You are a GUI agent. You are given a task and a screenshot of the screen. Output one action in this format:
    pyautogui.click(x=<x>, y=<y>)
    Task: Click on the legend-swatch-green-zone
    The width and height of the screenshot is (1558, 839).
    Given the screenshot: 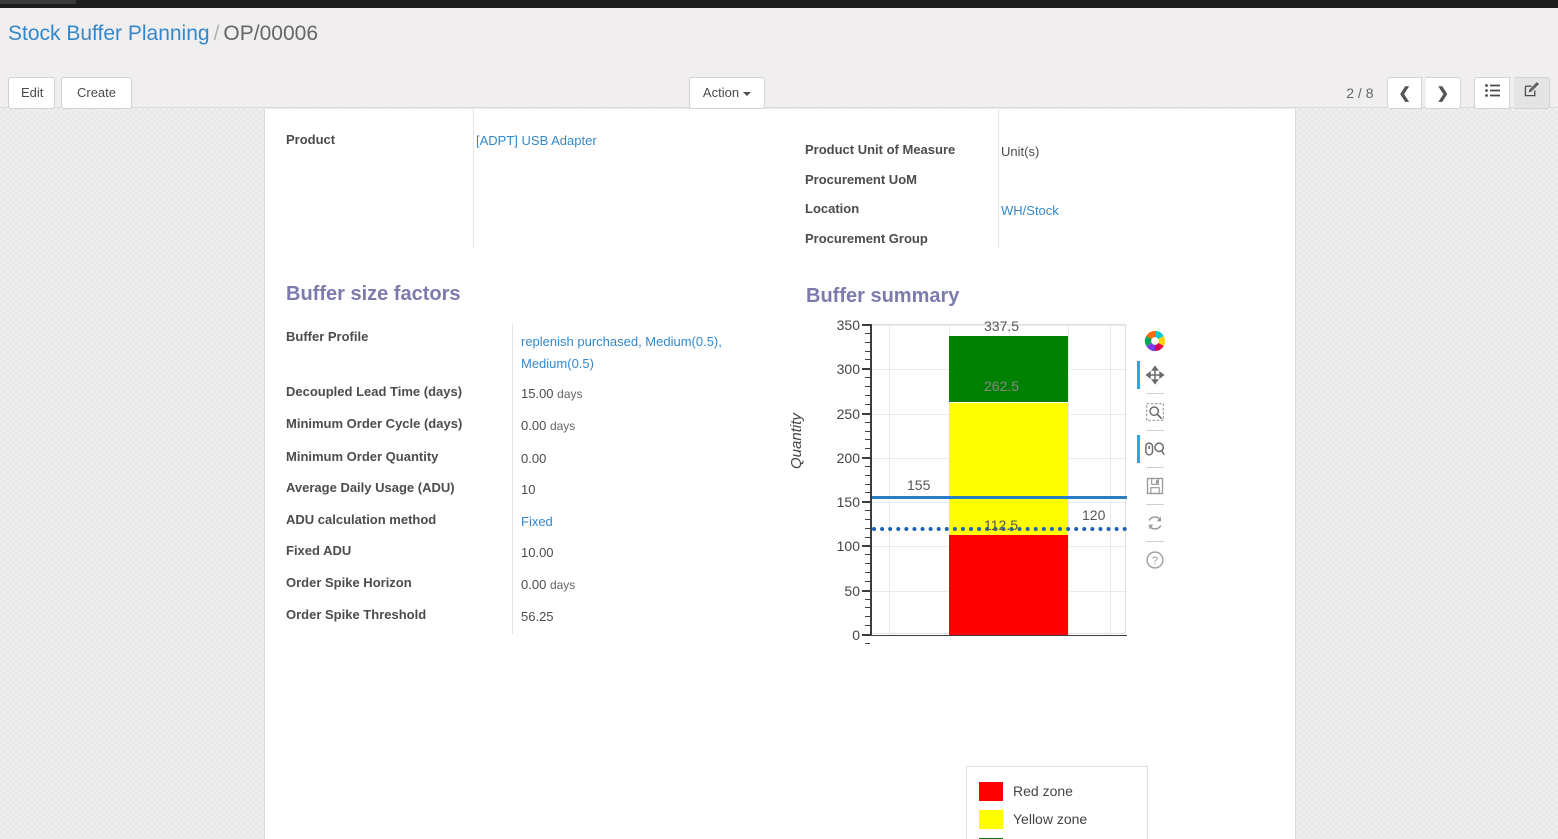 What is the action you would take?
    pyautogui.click(x=991, y=838)
    